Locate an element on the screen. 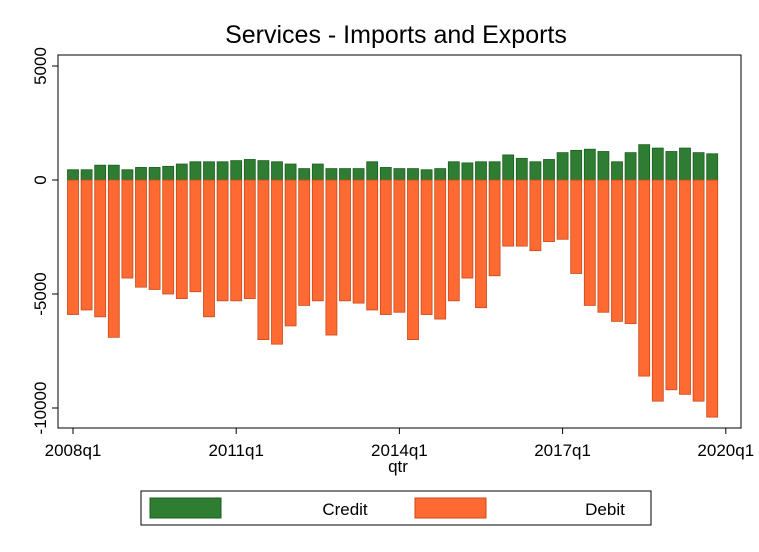 This screenshot has width=759, height=552. bar-debit-2014q4 is located at coordinates (440, 249).